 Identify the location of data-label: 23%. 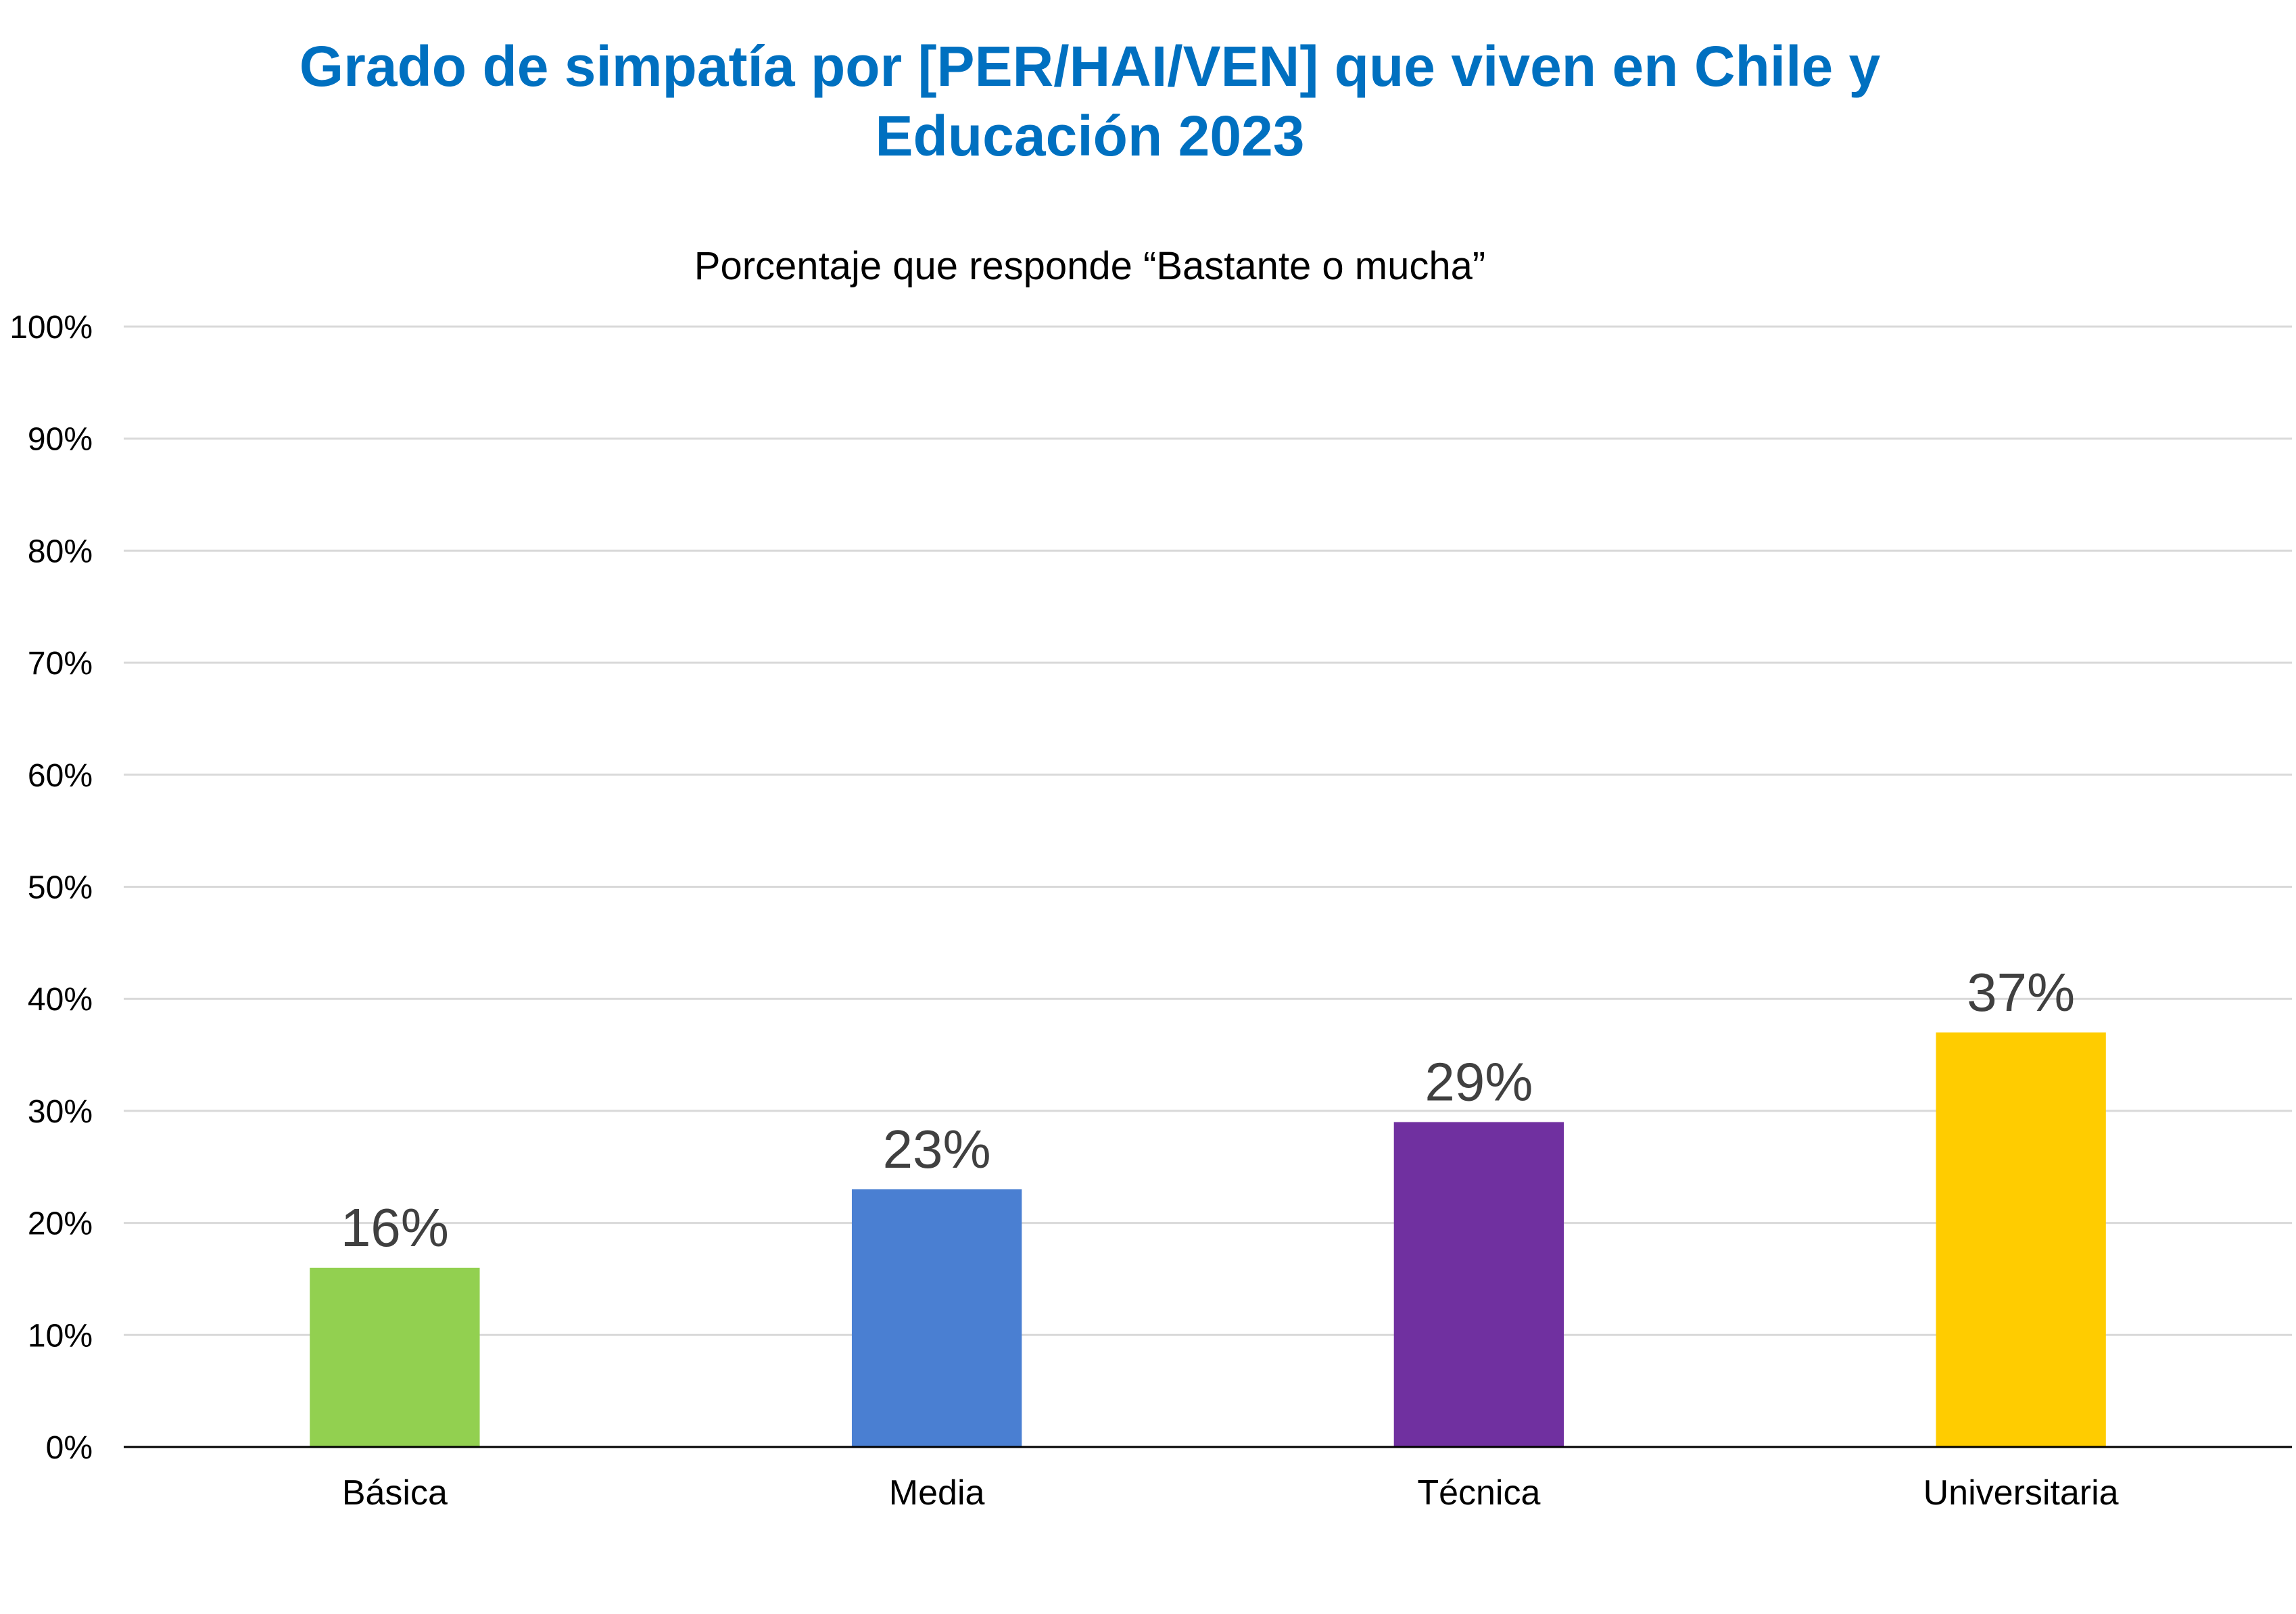
(937, 1149).